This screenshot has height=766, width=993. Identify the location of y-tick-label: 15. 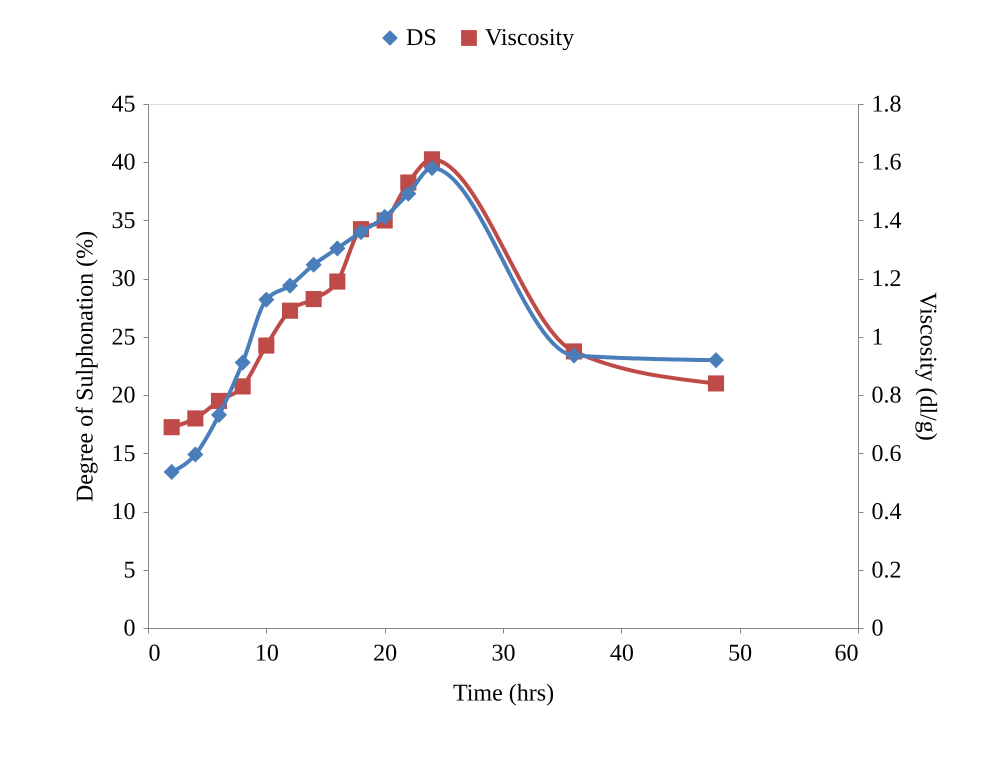
(124, 453).